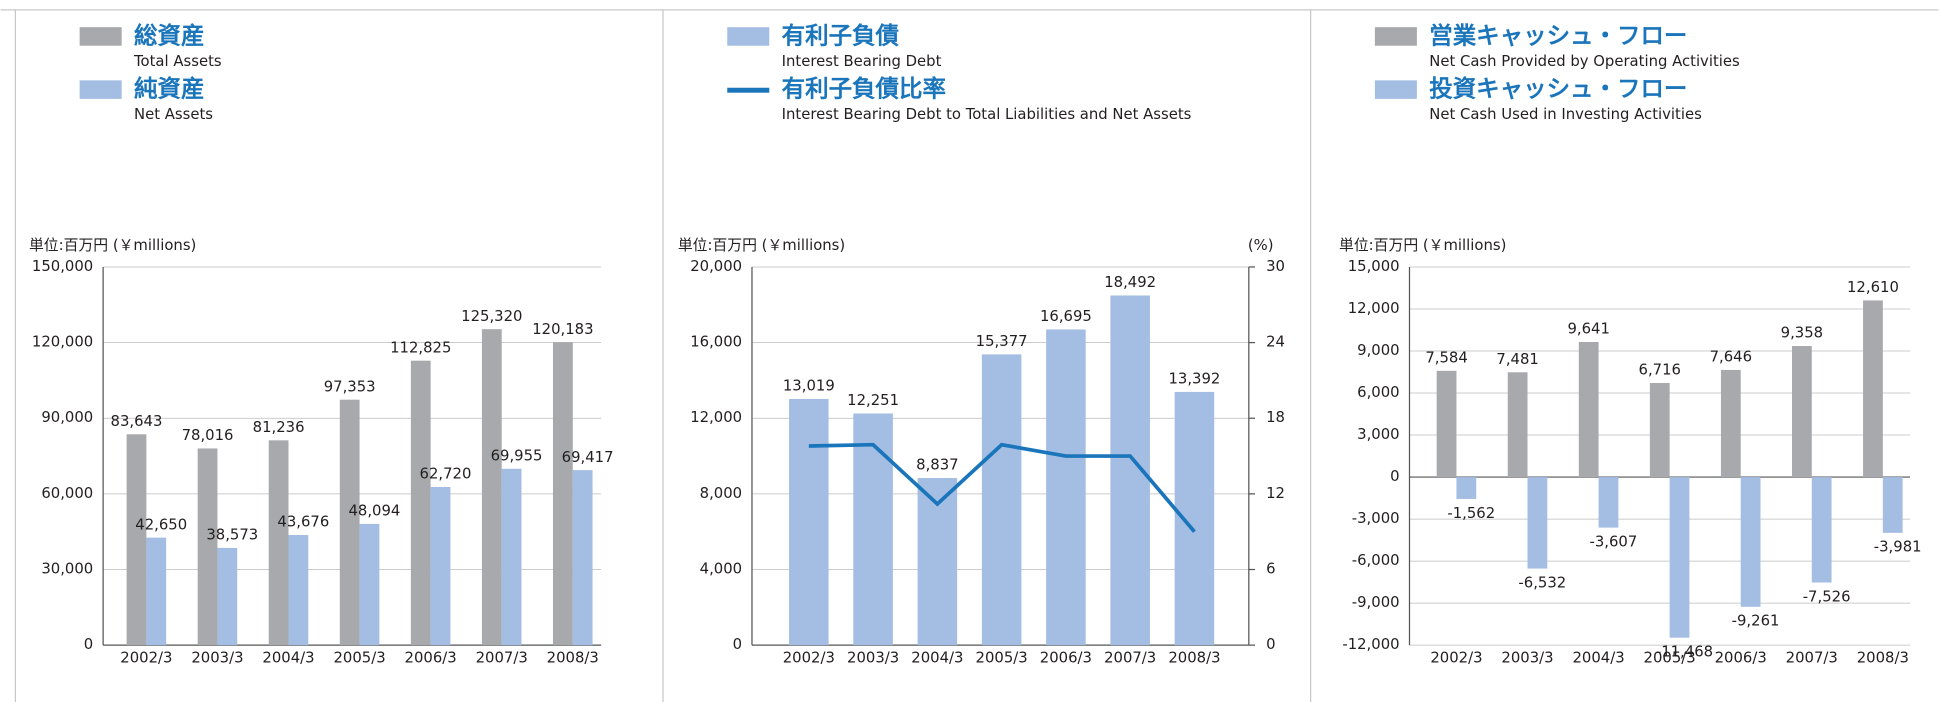 The width and height of the screenshot is (1939, 702). Describe the element at coordinates (1756, 621) in the screenshot. I see `value-label: -9,261` at that location.